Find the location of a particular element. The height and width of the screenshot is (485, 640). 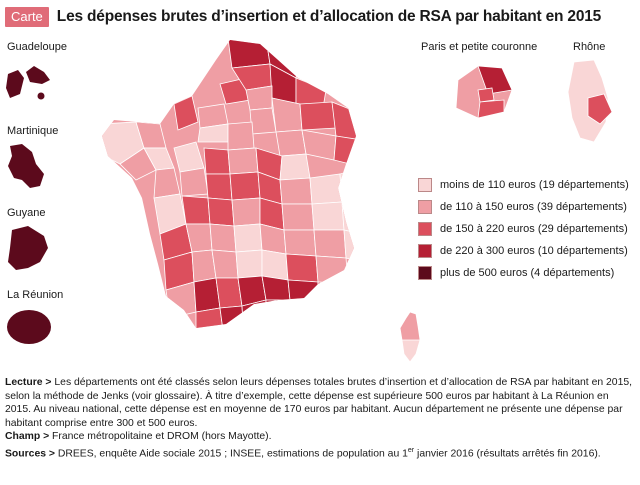

label-paris: Paris et petite couronne is located at coordinates (479, 47).